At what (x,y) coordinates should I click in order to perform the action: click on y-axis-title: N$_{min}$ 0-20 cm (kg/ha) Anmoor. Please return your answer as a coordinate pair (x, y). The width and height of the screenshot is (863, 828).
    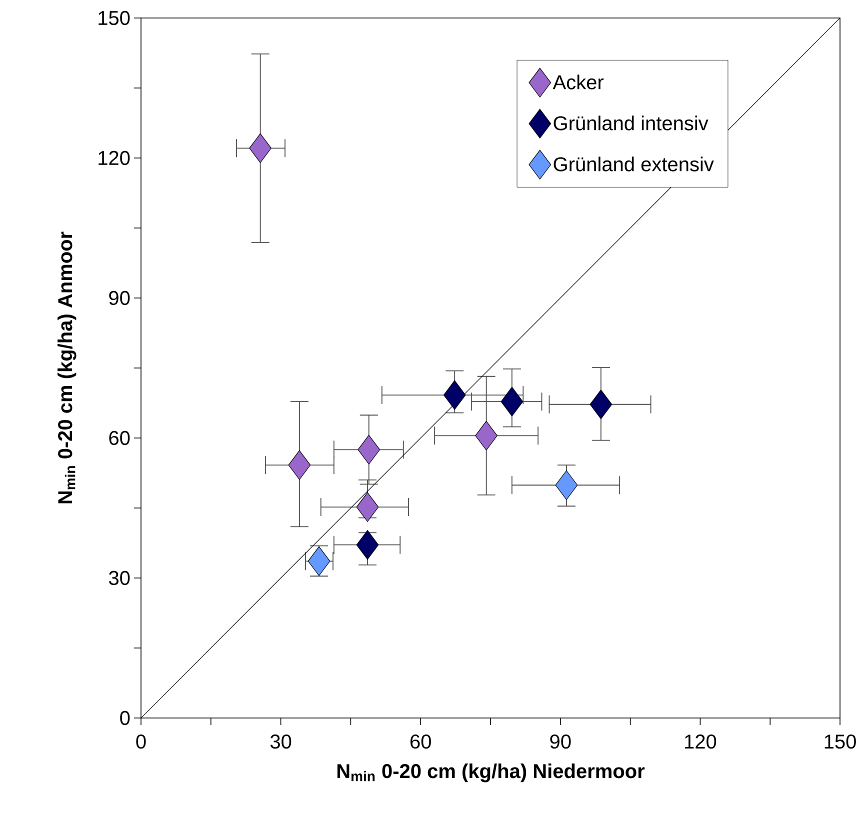
    Looking at the image, I should click on (67, 368).